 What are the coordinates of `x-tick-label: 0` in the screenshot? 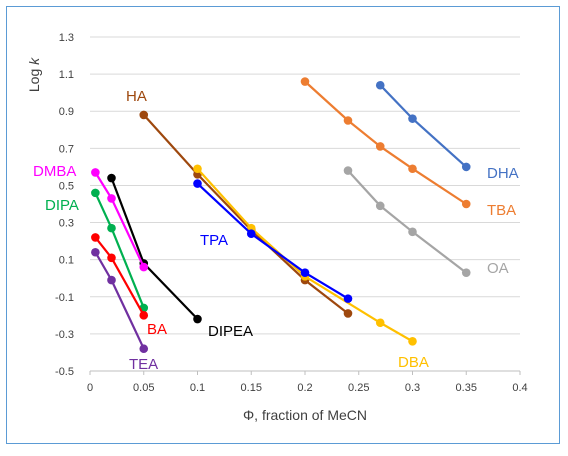 It's located at (90, 388).